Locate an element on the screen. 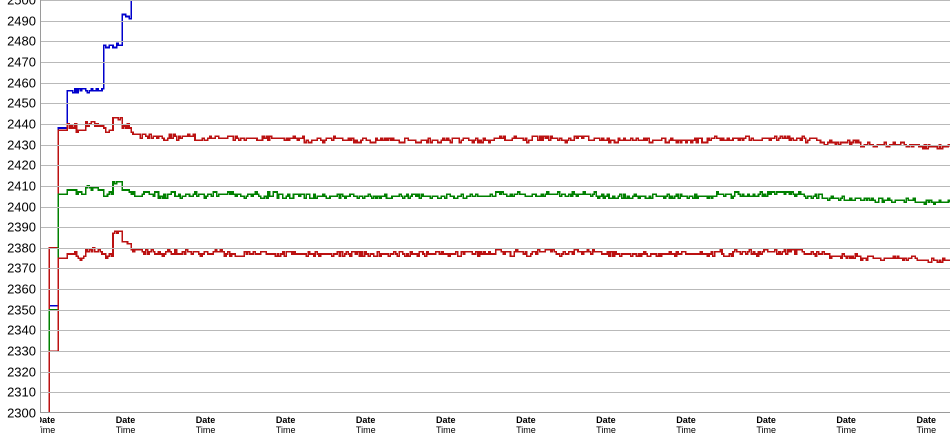 Image resolution: width=950 pixels, height=435 pixels. y-axis-tick-label: 2400 is located at coordinates (21, 206).